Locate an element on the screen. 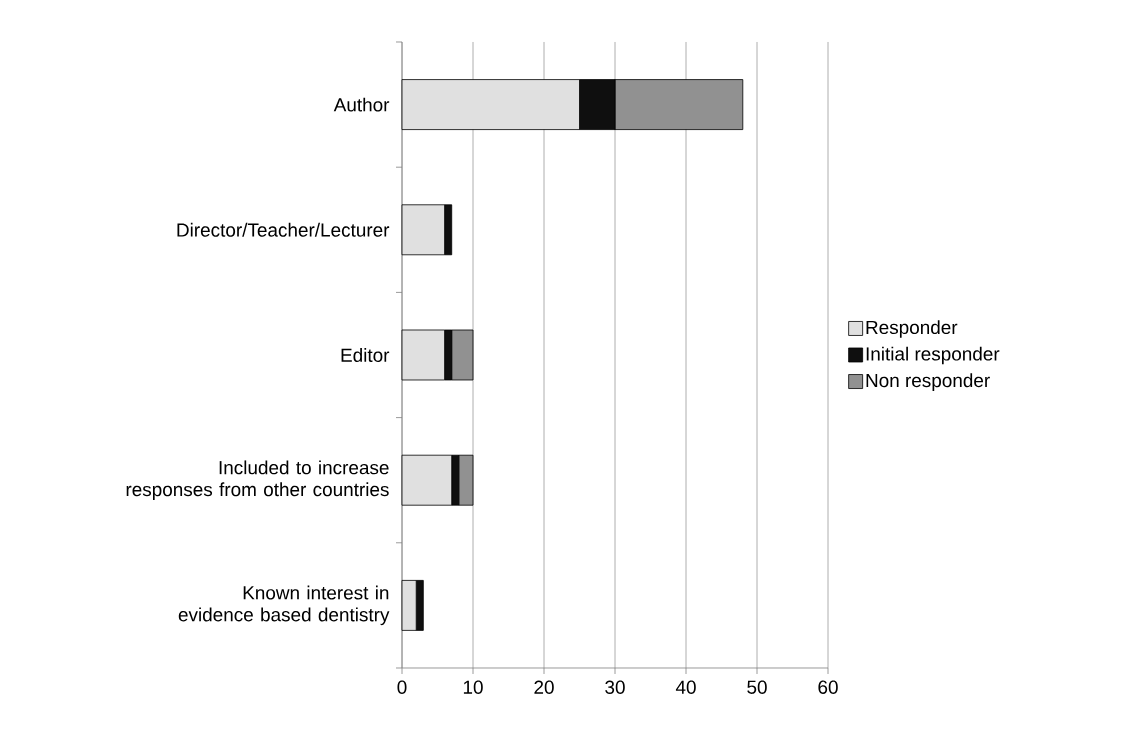  y-tick-label: Author is located at coordinates (361, 104).